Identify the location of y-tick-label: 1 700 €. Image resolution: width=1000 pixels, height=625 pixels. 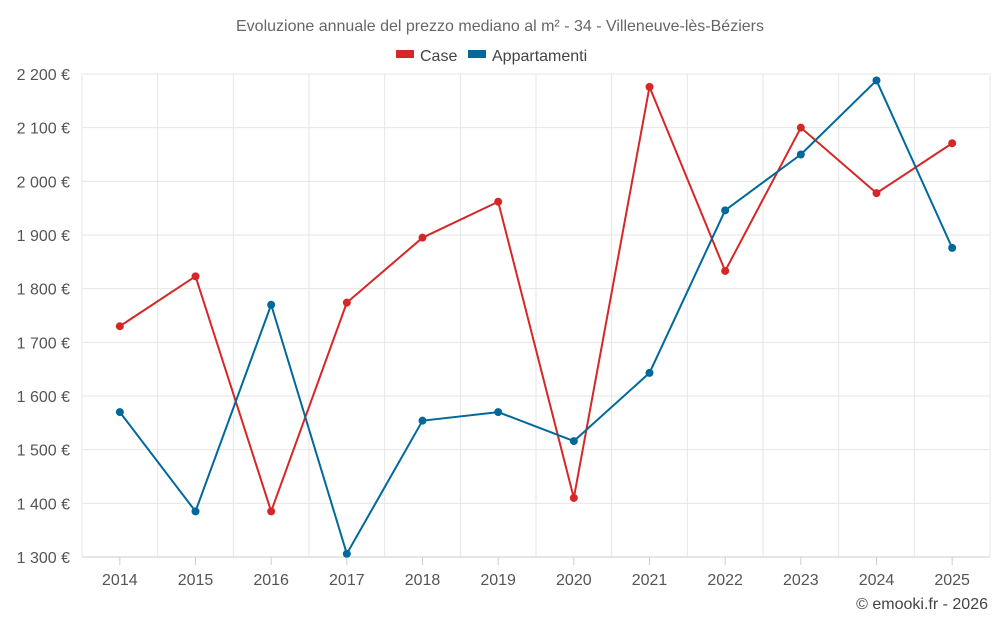
(43, 343).